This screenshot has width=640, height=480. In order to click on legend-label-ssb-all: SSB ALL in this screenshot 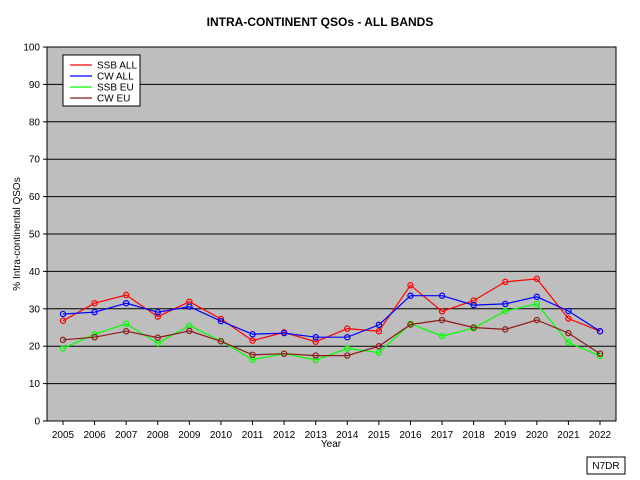, I will do `click(117, 66)`.